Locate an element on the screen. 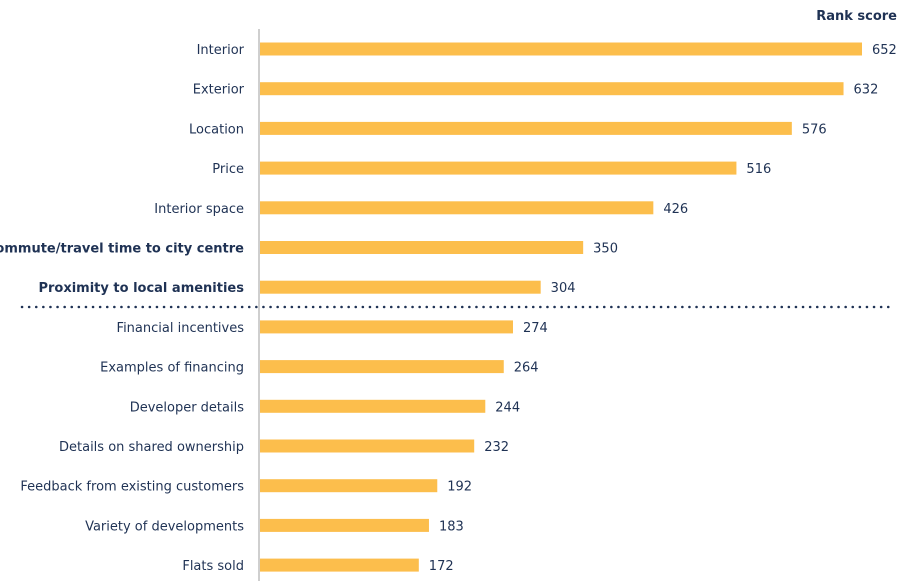 This screenshot has height=581, width=906. category-label-commute-travel-time-to-city-centre: Commute/travel time to city centre is located at coordinates (122, 249).